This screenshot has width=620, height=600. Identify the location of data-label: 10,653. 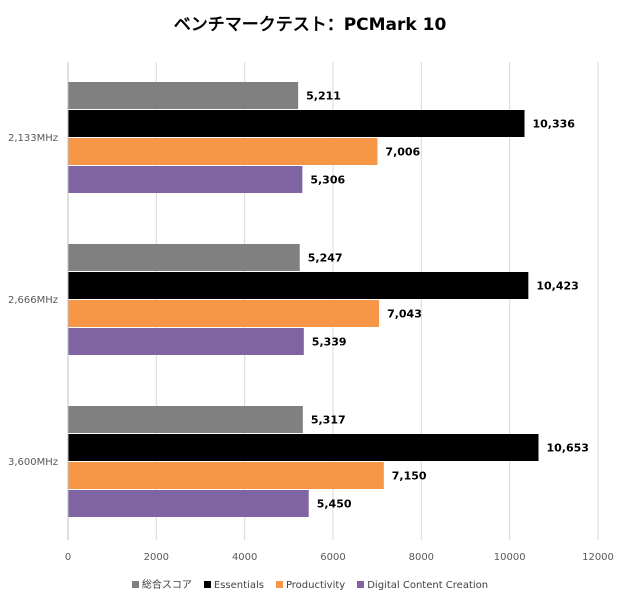
(568, 448).